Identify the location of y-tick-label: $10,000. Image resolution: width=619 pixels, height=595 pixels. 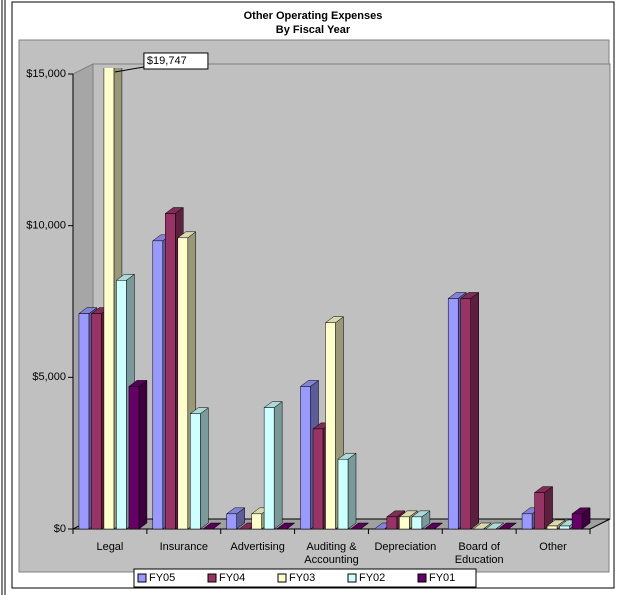
(46, 226).